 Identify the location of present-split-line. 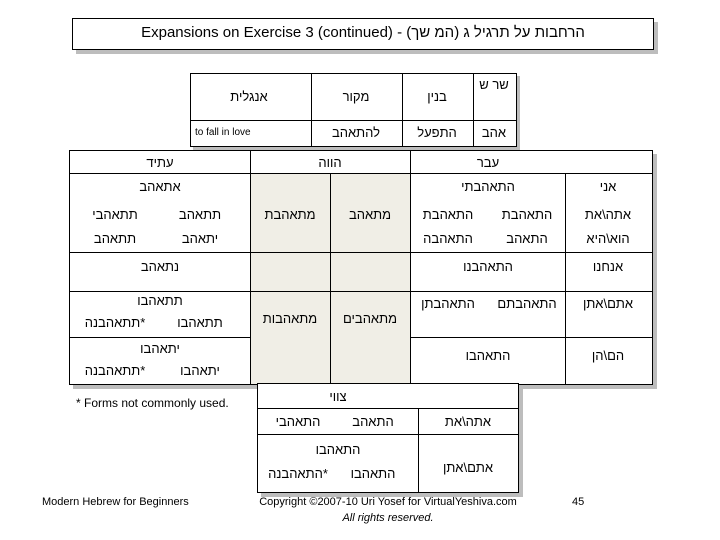
(330, 278).